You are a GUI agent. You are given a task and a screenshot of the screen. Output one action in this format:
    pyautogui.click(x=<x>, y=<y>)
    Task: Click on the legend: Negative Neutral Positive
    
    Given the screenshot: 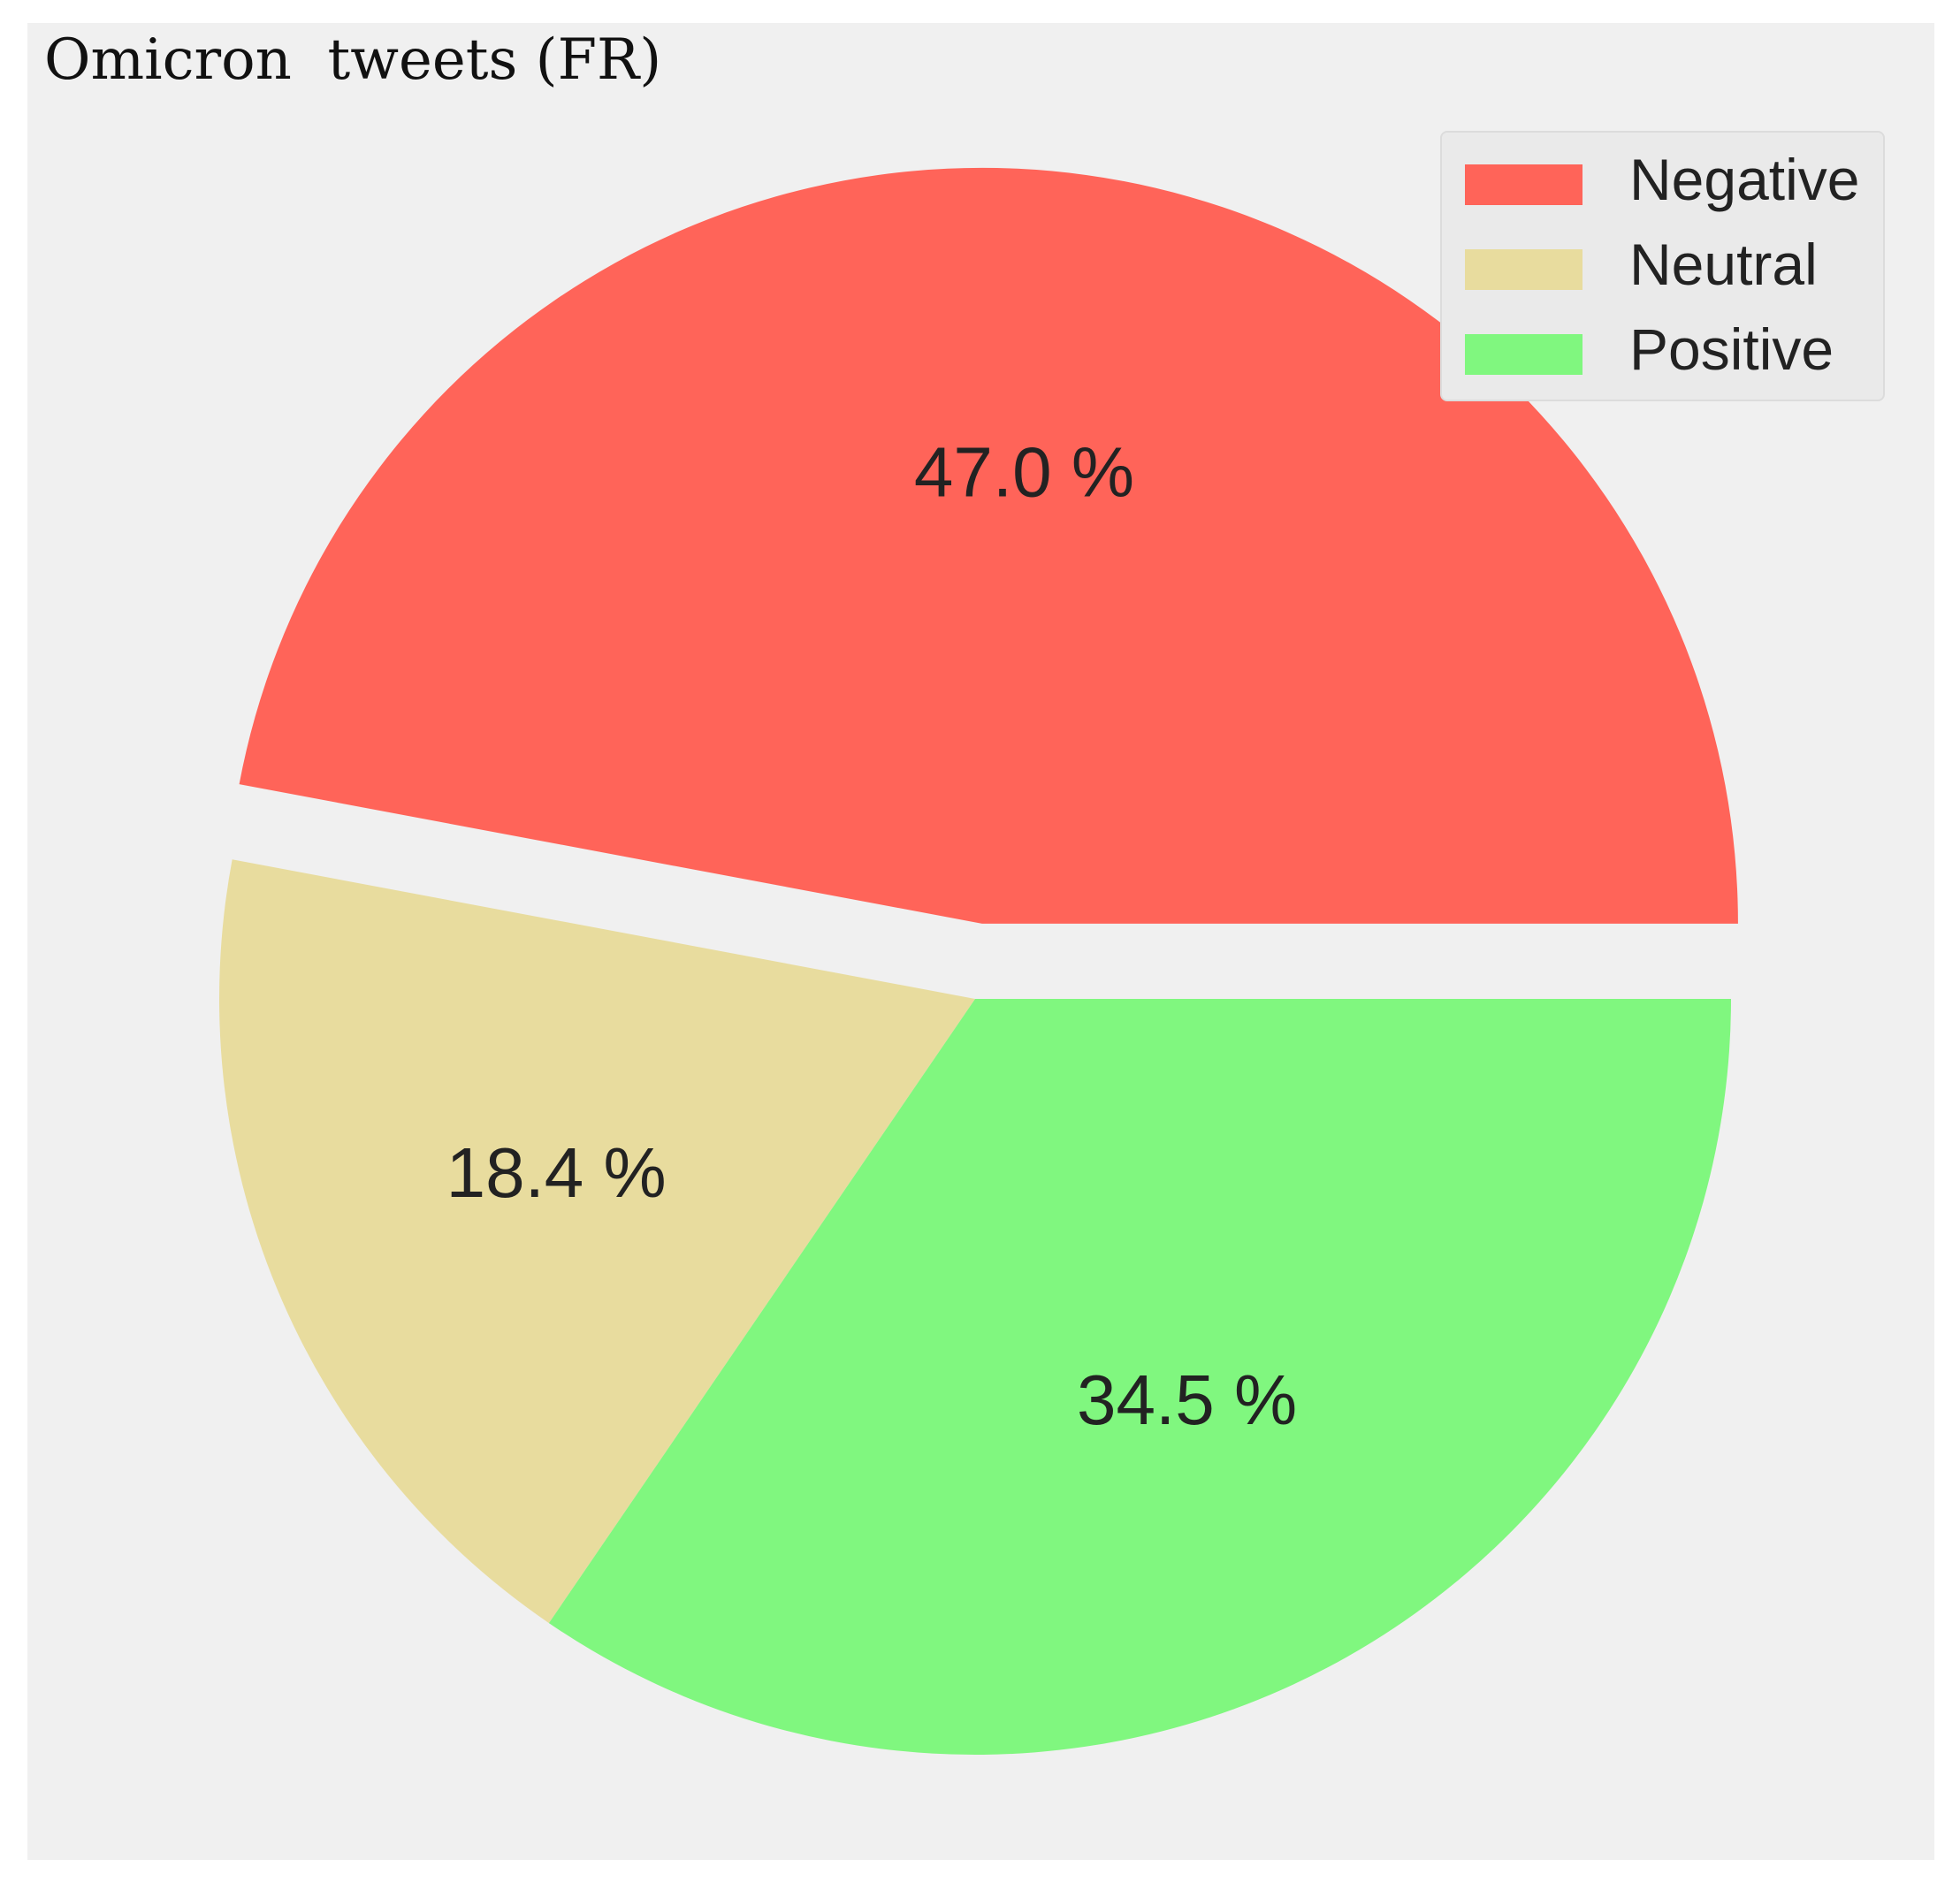 What is the action you would take?
    pyautogui.click(x=1662, y=266)
    